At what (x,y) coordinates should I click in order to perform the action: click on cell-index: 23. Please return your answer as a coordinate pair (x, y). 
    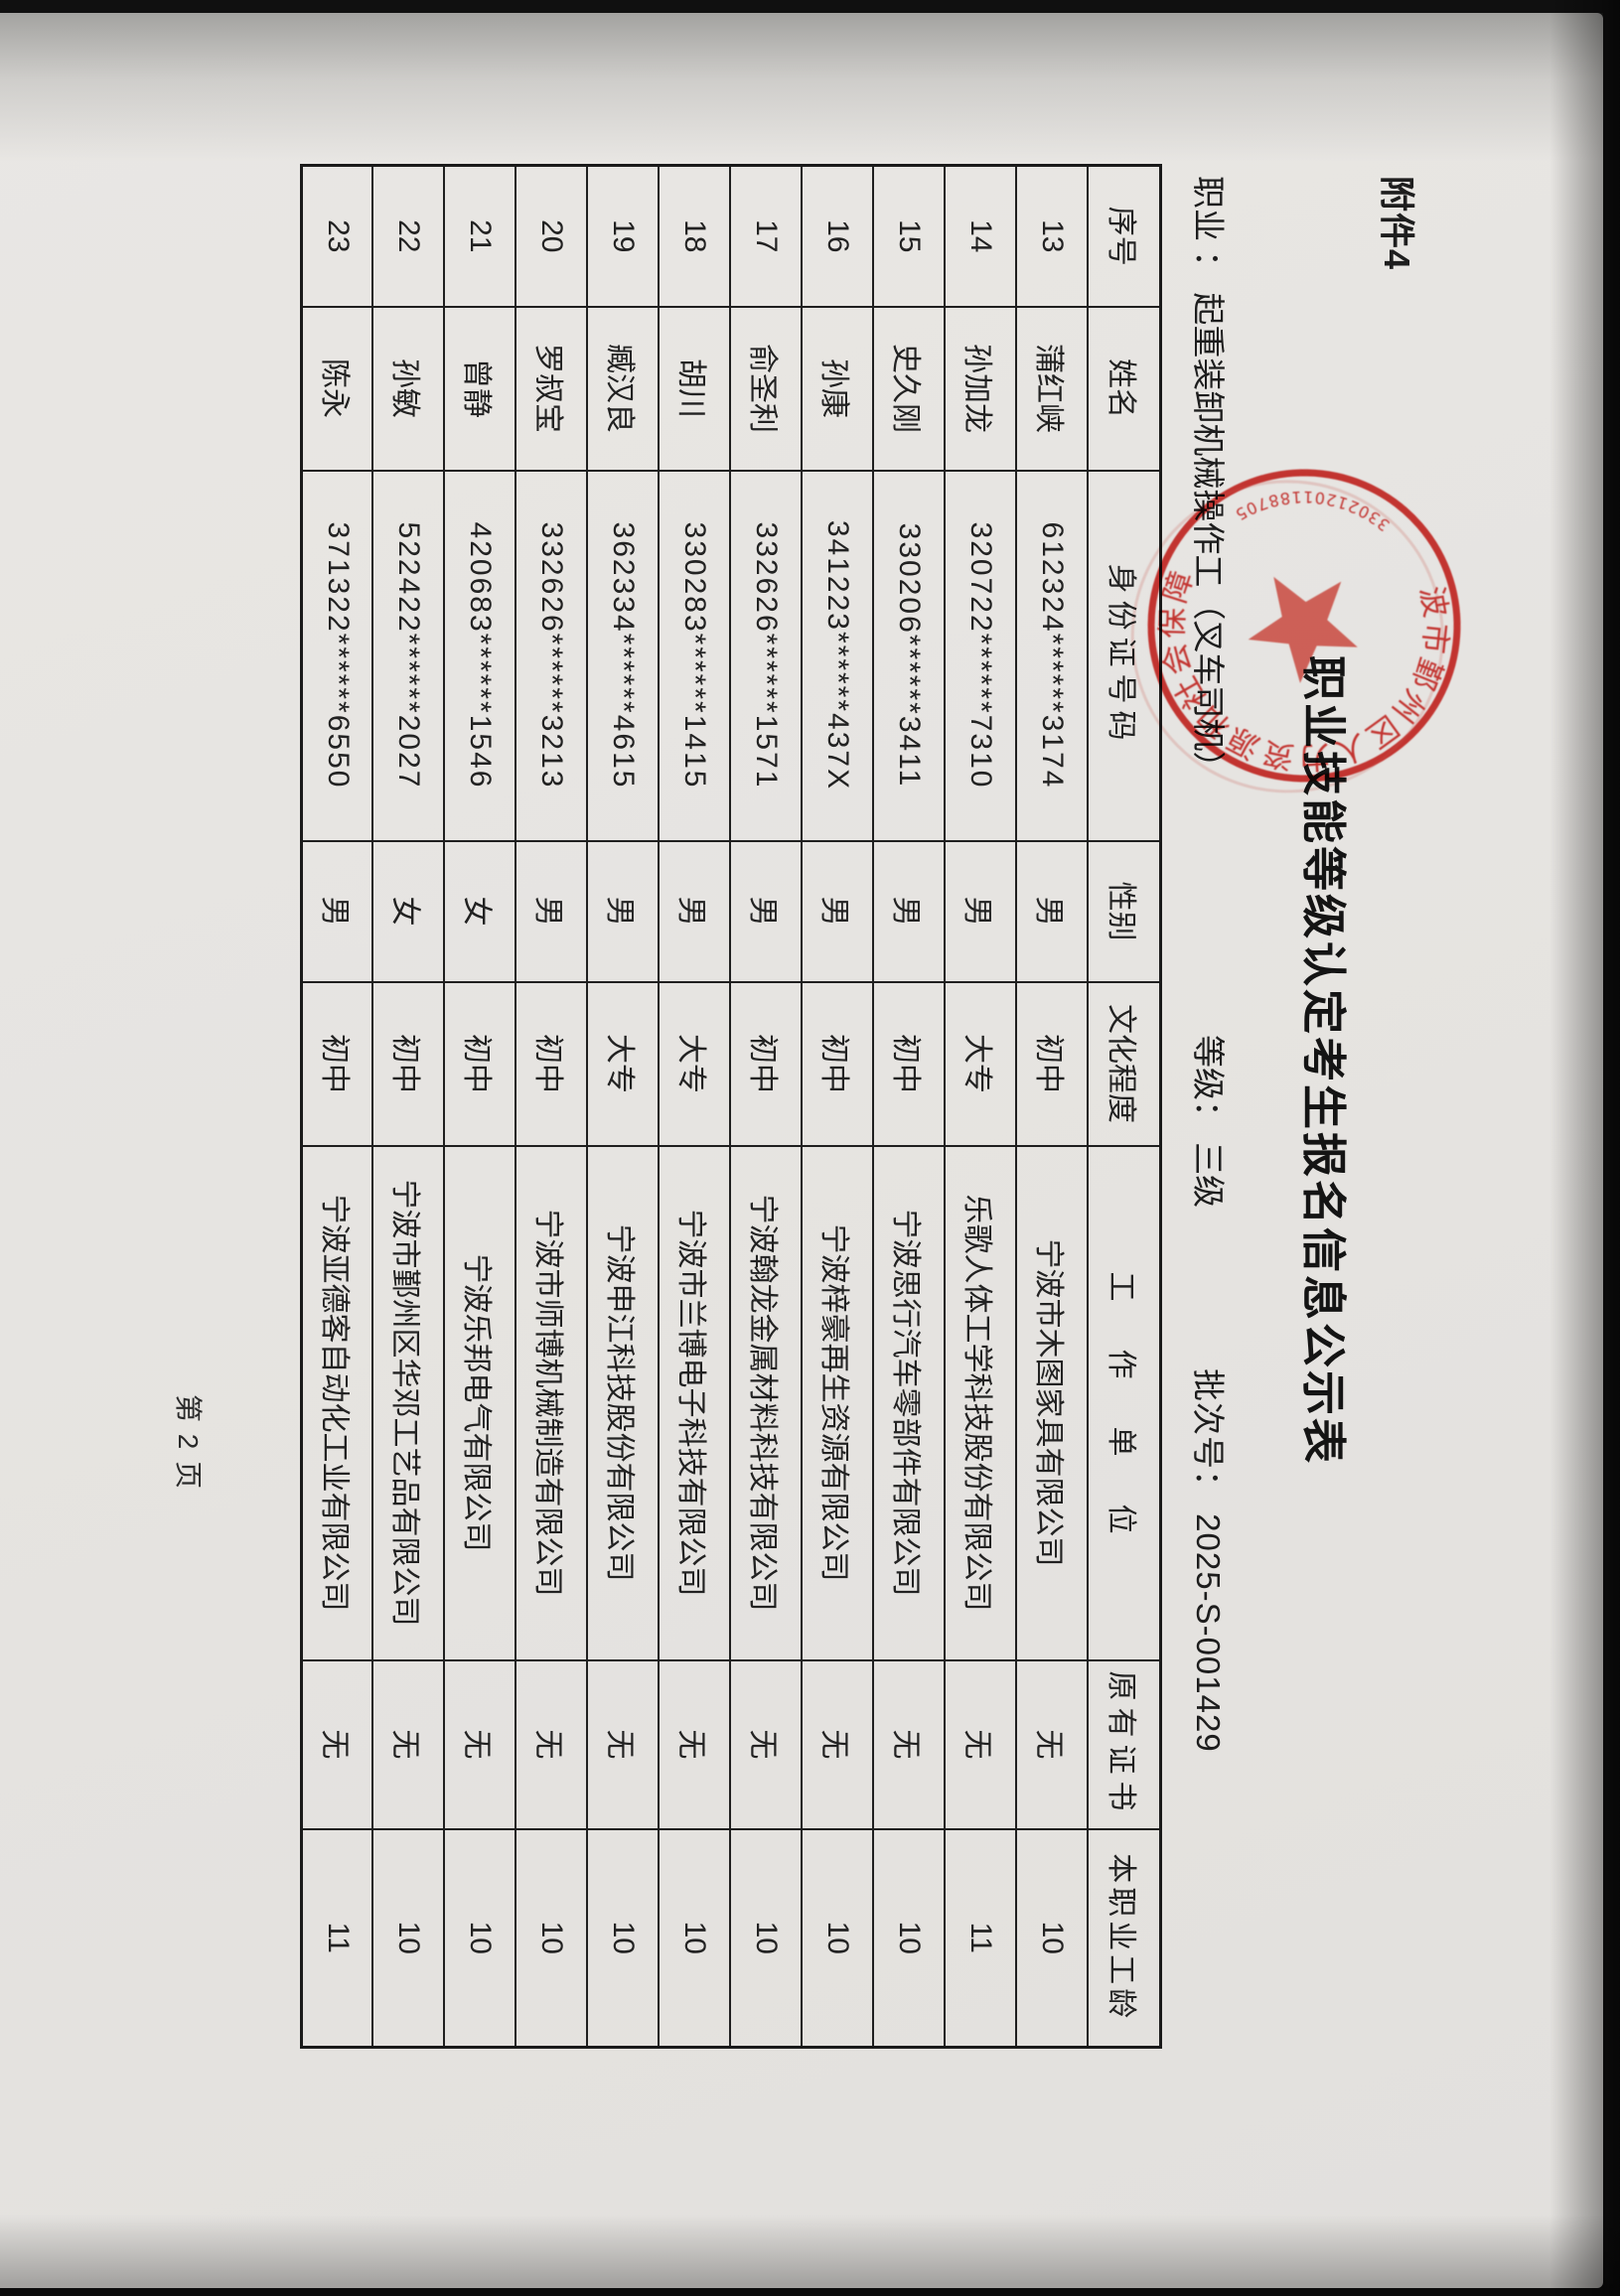
    Looking at the image, I should click on (337, 236).